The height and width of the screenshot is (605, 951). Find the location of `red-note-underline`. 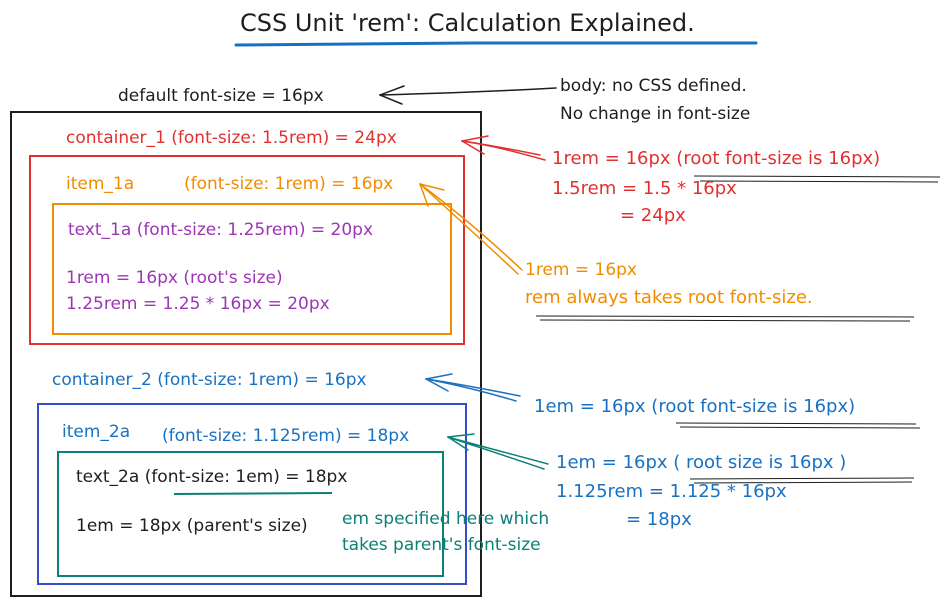

red-note-underline is located at coordinates (817, 179).